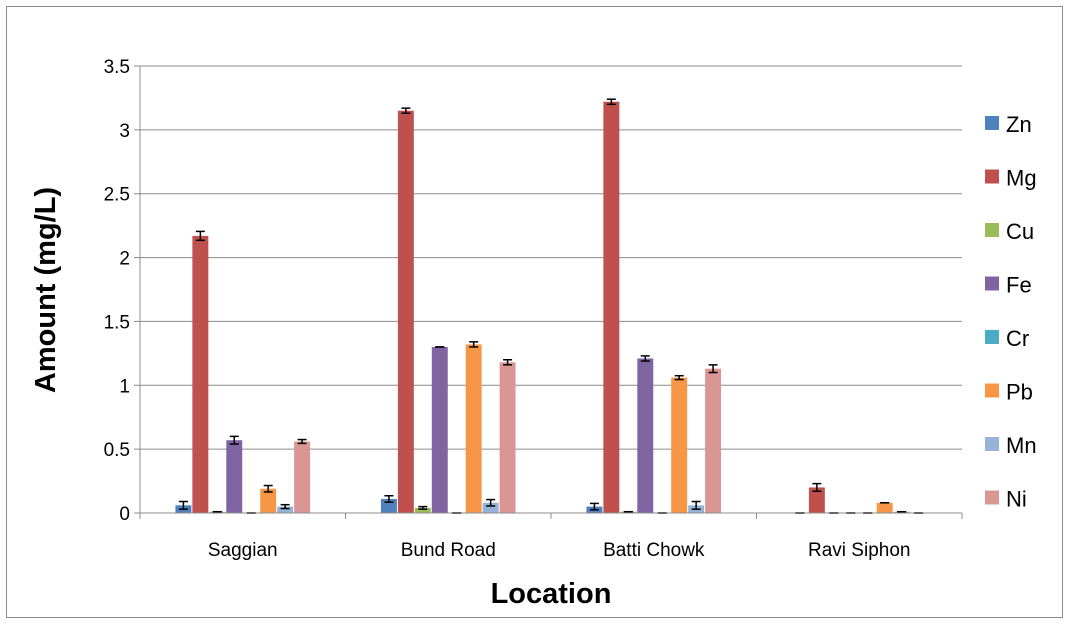 The image size is (1071, 626). Describe the element at coordinates (1019, 392) in the screenshot. I see `legend-label-pb: Pb` at that location.